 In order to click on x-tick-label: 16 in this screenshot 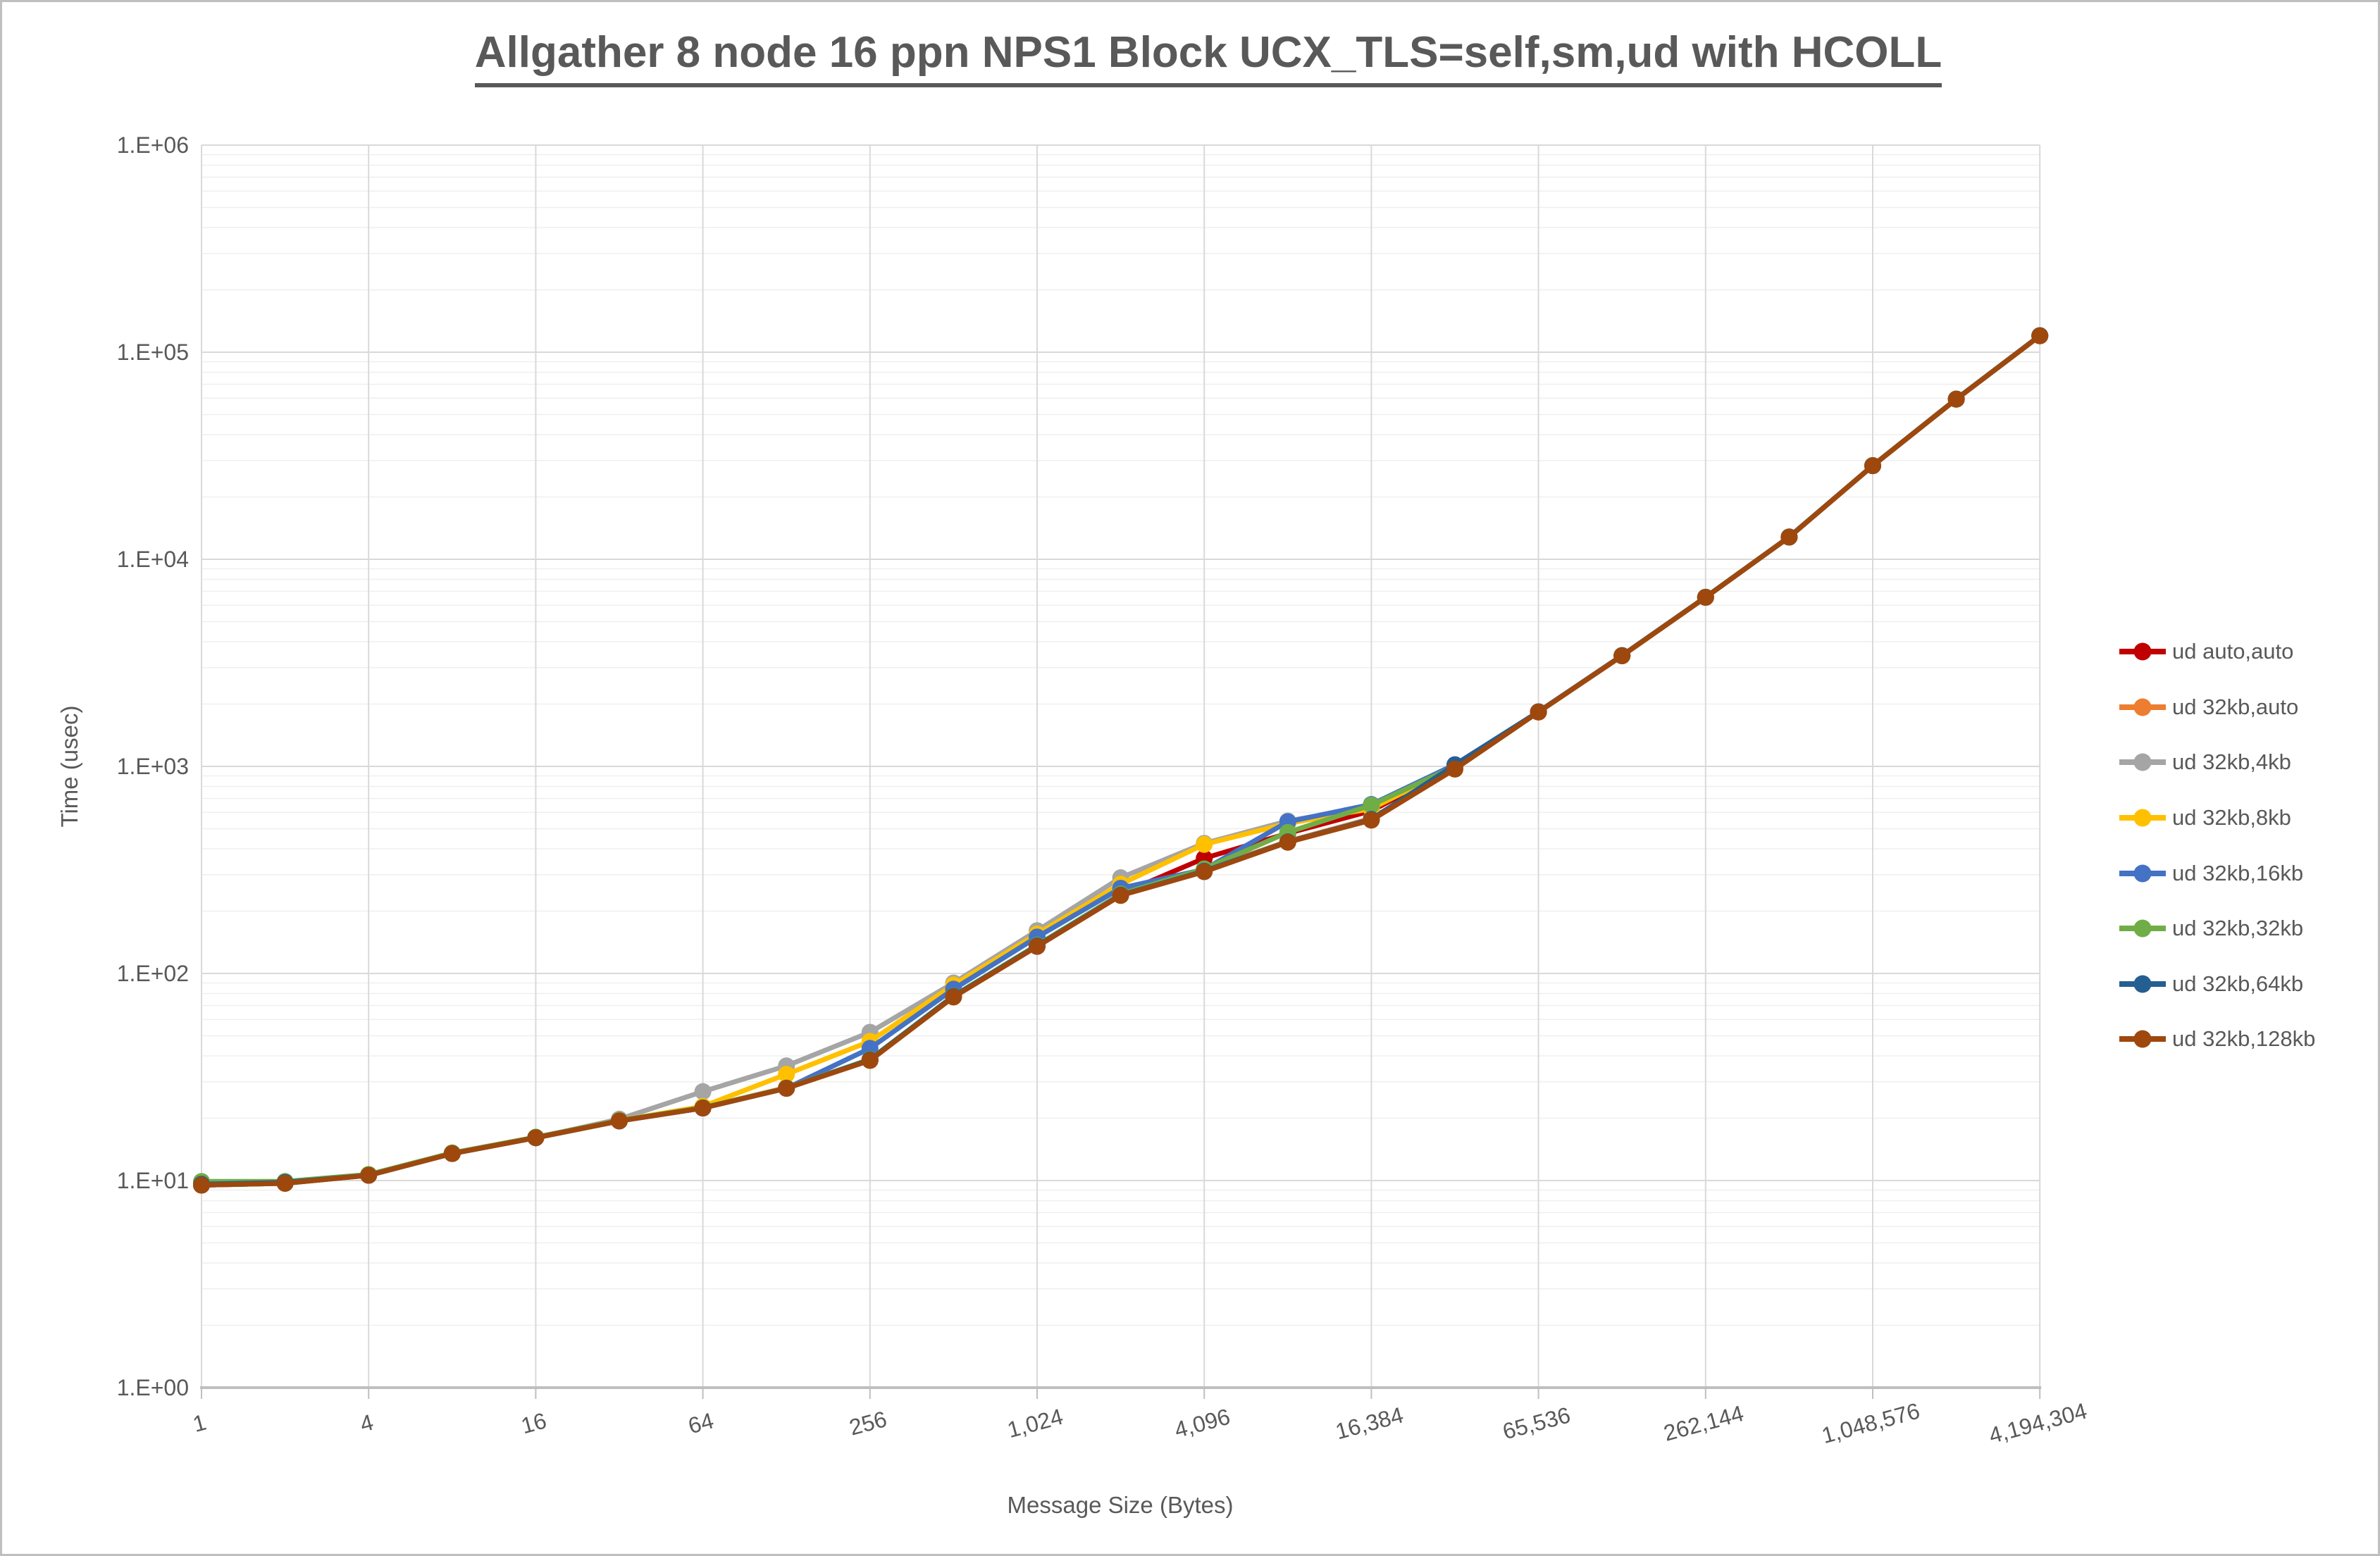, I will do `click(534, 1422)`.